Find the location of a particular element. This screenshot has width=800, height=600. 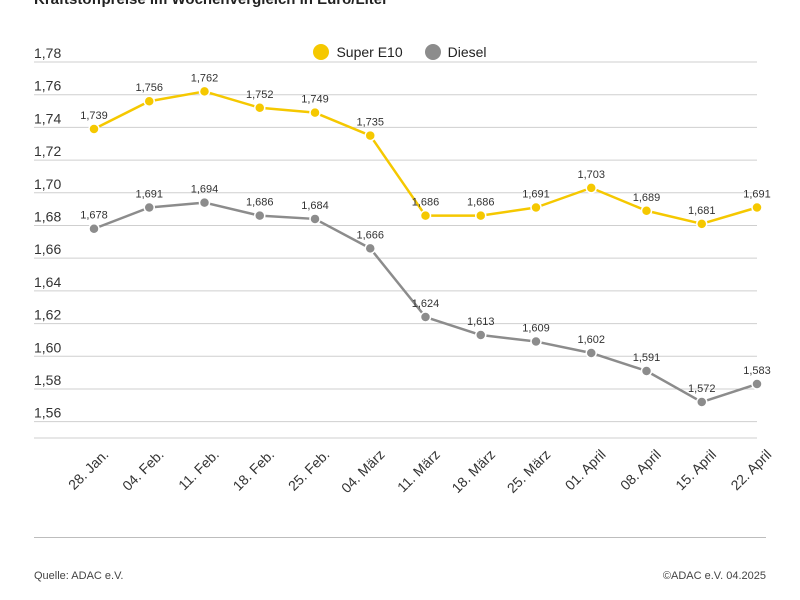

y-tick-label: 1,74 is located at coordinates (47, 118).